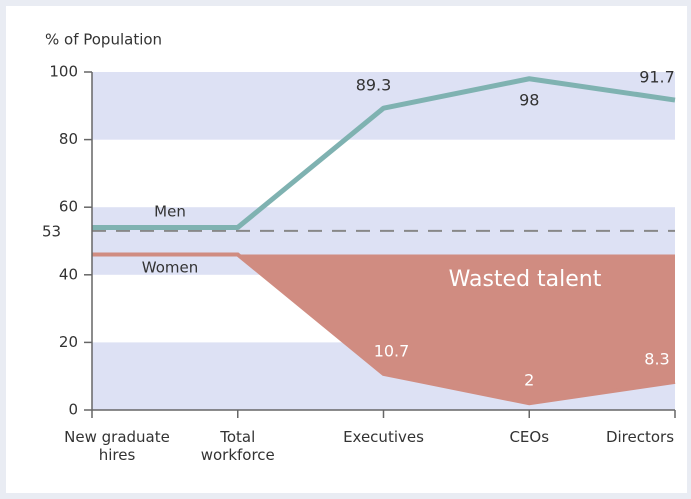  I want to click on legend-label: Men, so click(170, 212).